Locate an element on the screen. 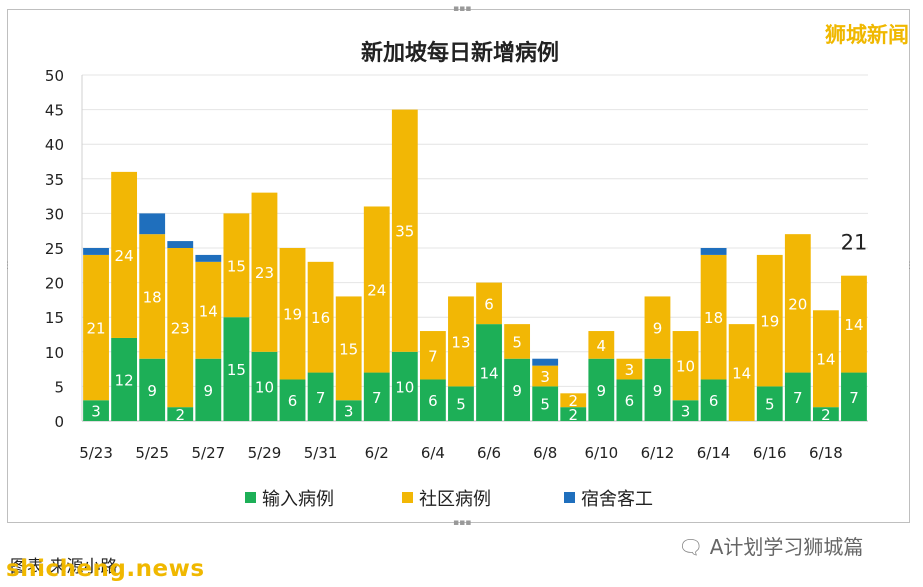  x-tick-label: 6/18 is located at coordinates (826, 453).